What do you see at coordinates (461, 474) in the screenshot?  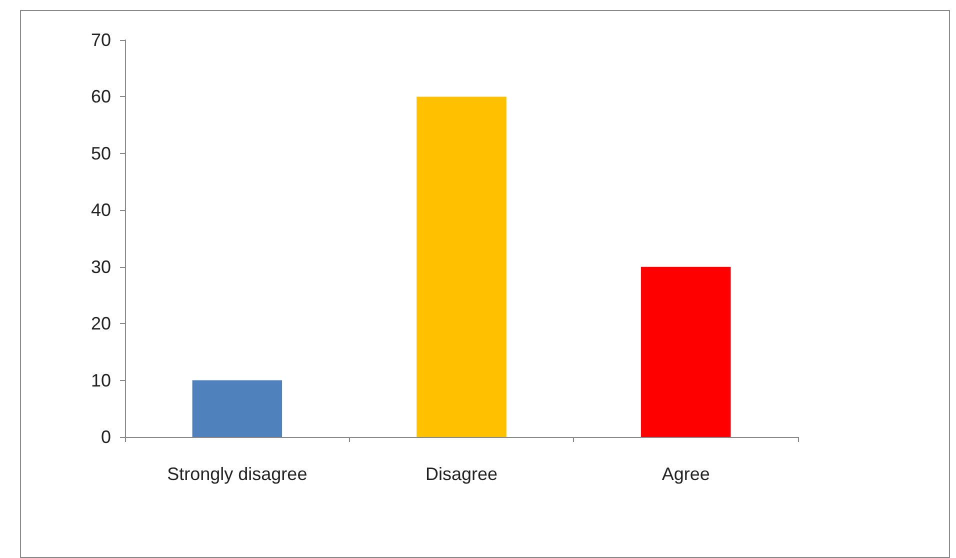 I see `x-tick-label: Disagree` at bounding box center [461, 474].